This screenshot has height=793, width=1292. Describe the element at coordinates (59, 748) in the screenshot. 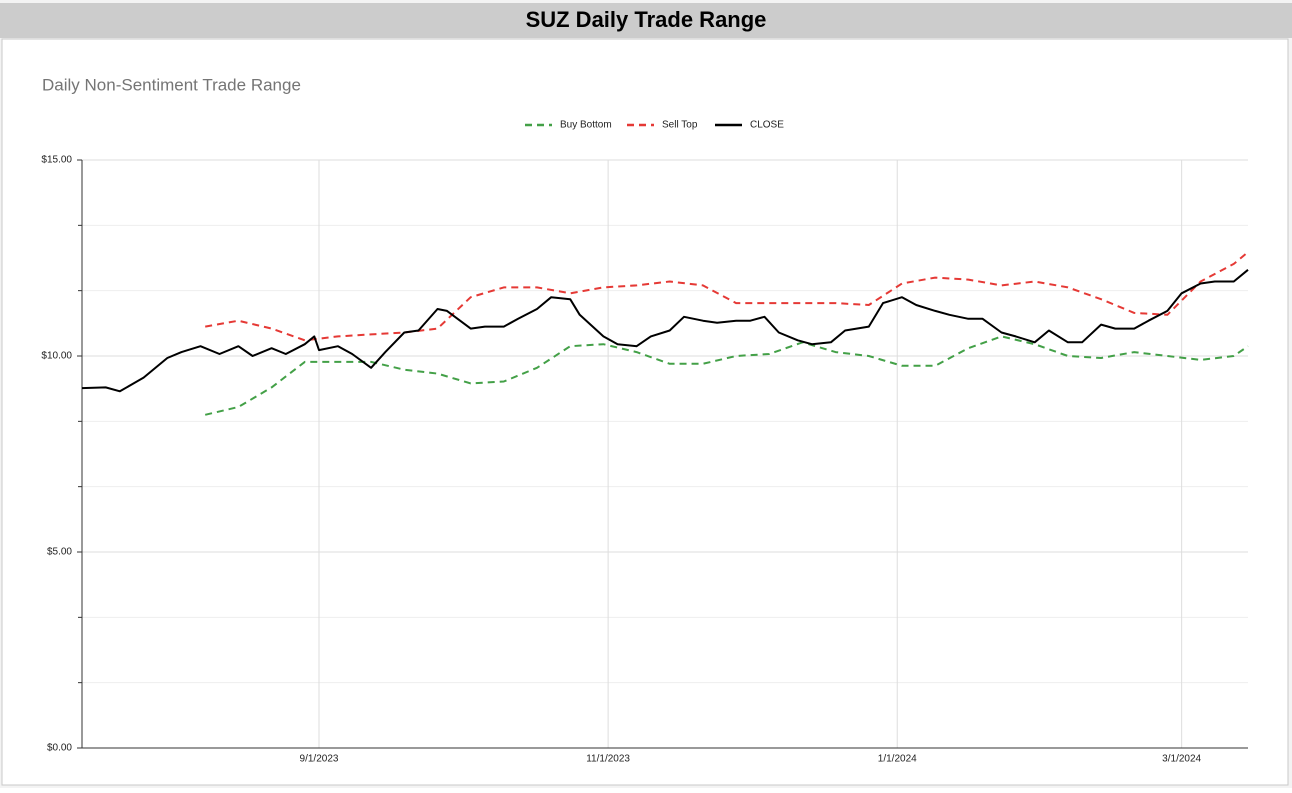

I see `y-tick-label: $0.00` at that location.